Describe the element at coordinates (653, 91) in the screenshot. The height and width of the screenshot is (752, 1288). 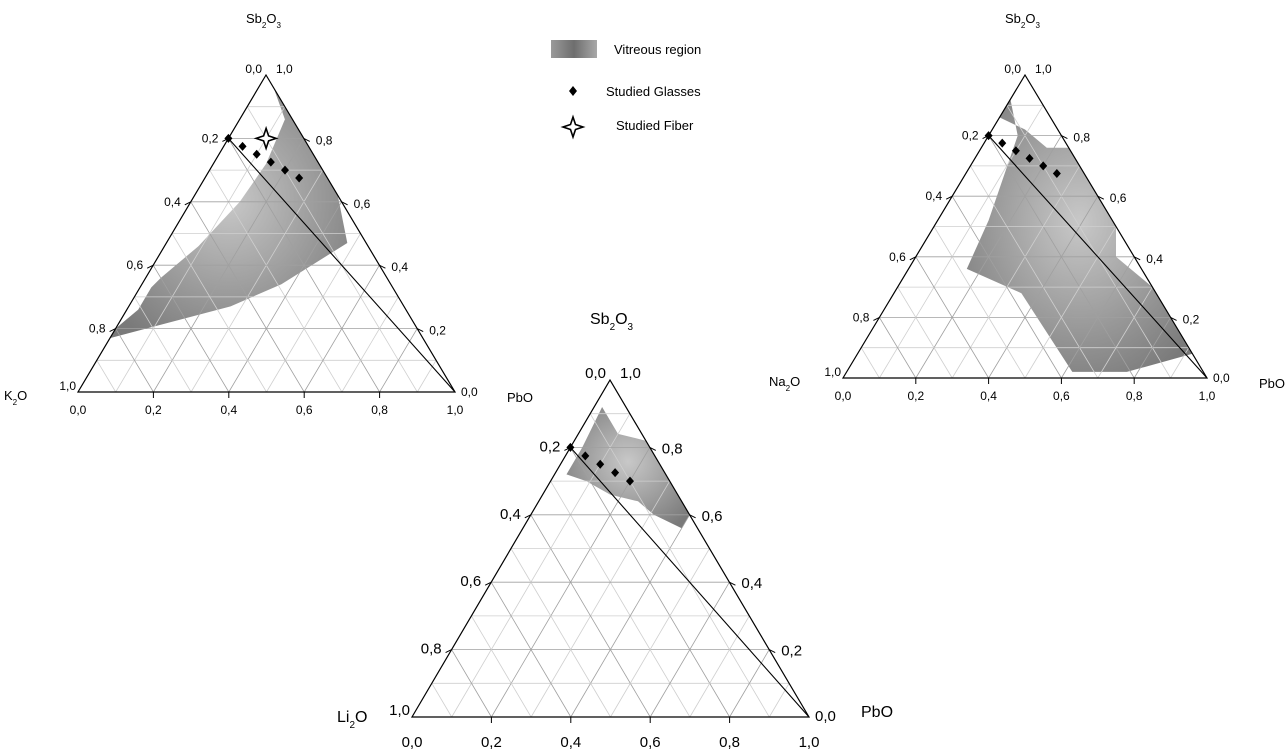
I see `legend-glasses-label: Studied Glasses` at that location.